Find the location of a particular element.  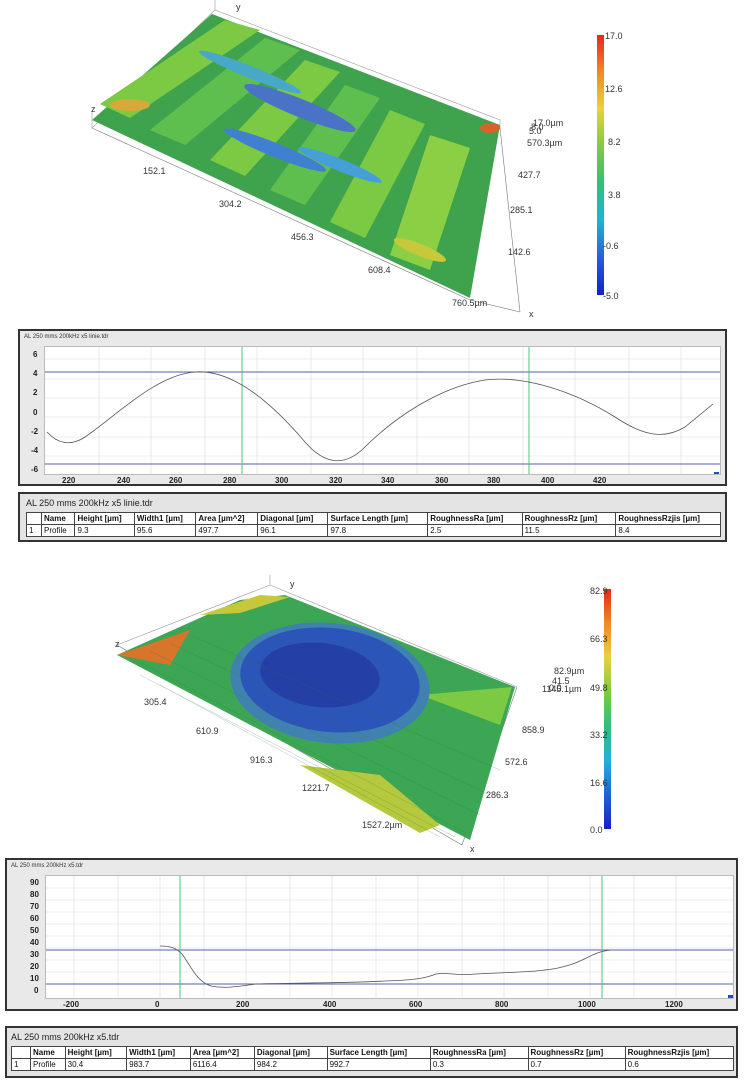

table-cell: 30.4 is located at coordinates (96, 1064).